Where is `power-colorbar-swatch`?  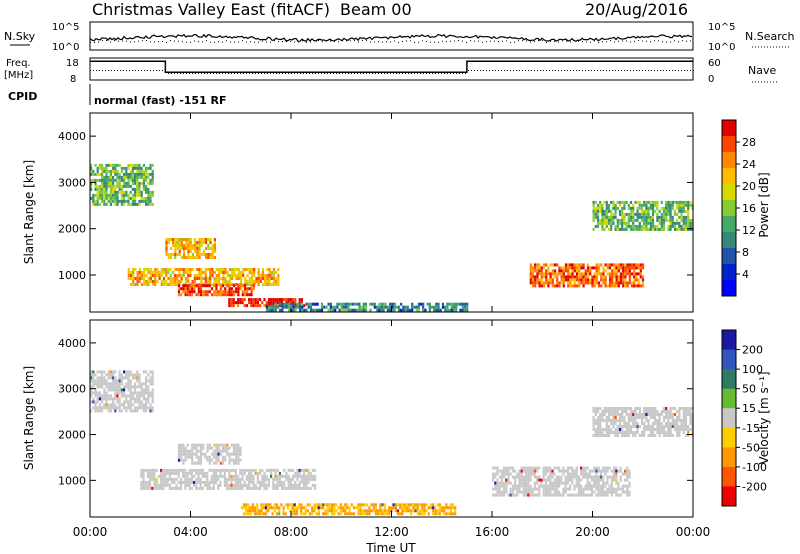 power-colorbar-swatch is located at coordinates (729, 160).